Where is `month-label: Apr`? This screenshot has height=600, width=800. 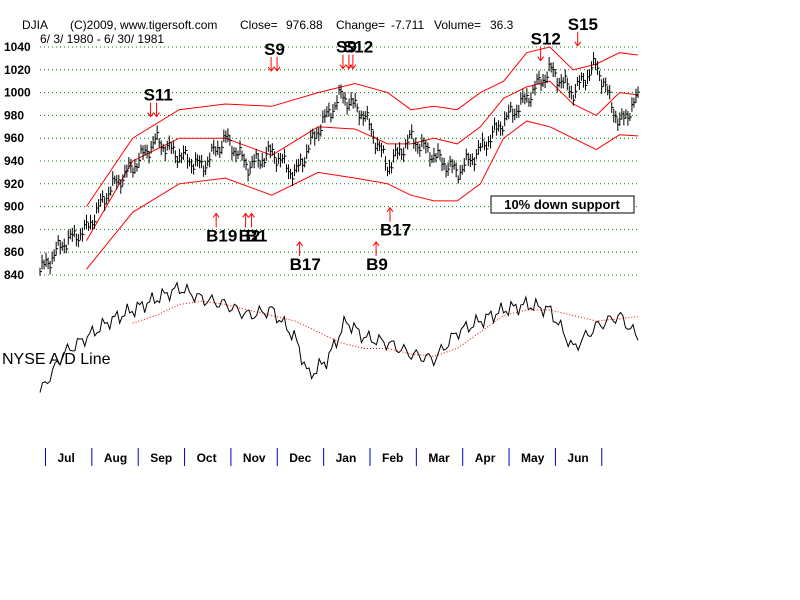
month-label: Apr is located at coordinates (485, 458).